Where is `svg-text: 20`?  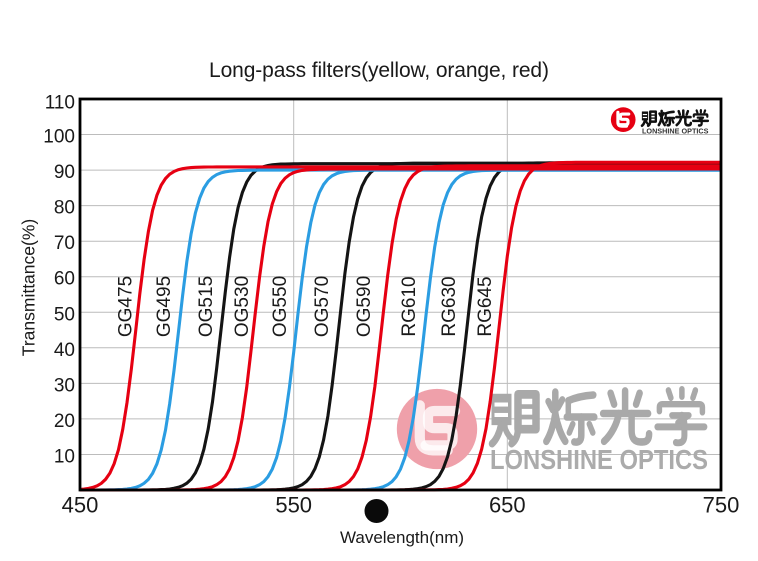 svg-text: 20 is located at coordinates (64, 421).